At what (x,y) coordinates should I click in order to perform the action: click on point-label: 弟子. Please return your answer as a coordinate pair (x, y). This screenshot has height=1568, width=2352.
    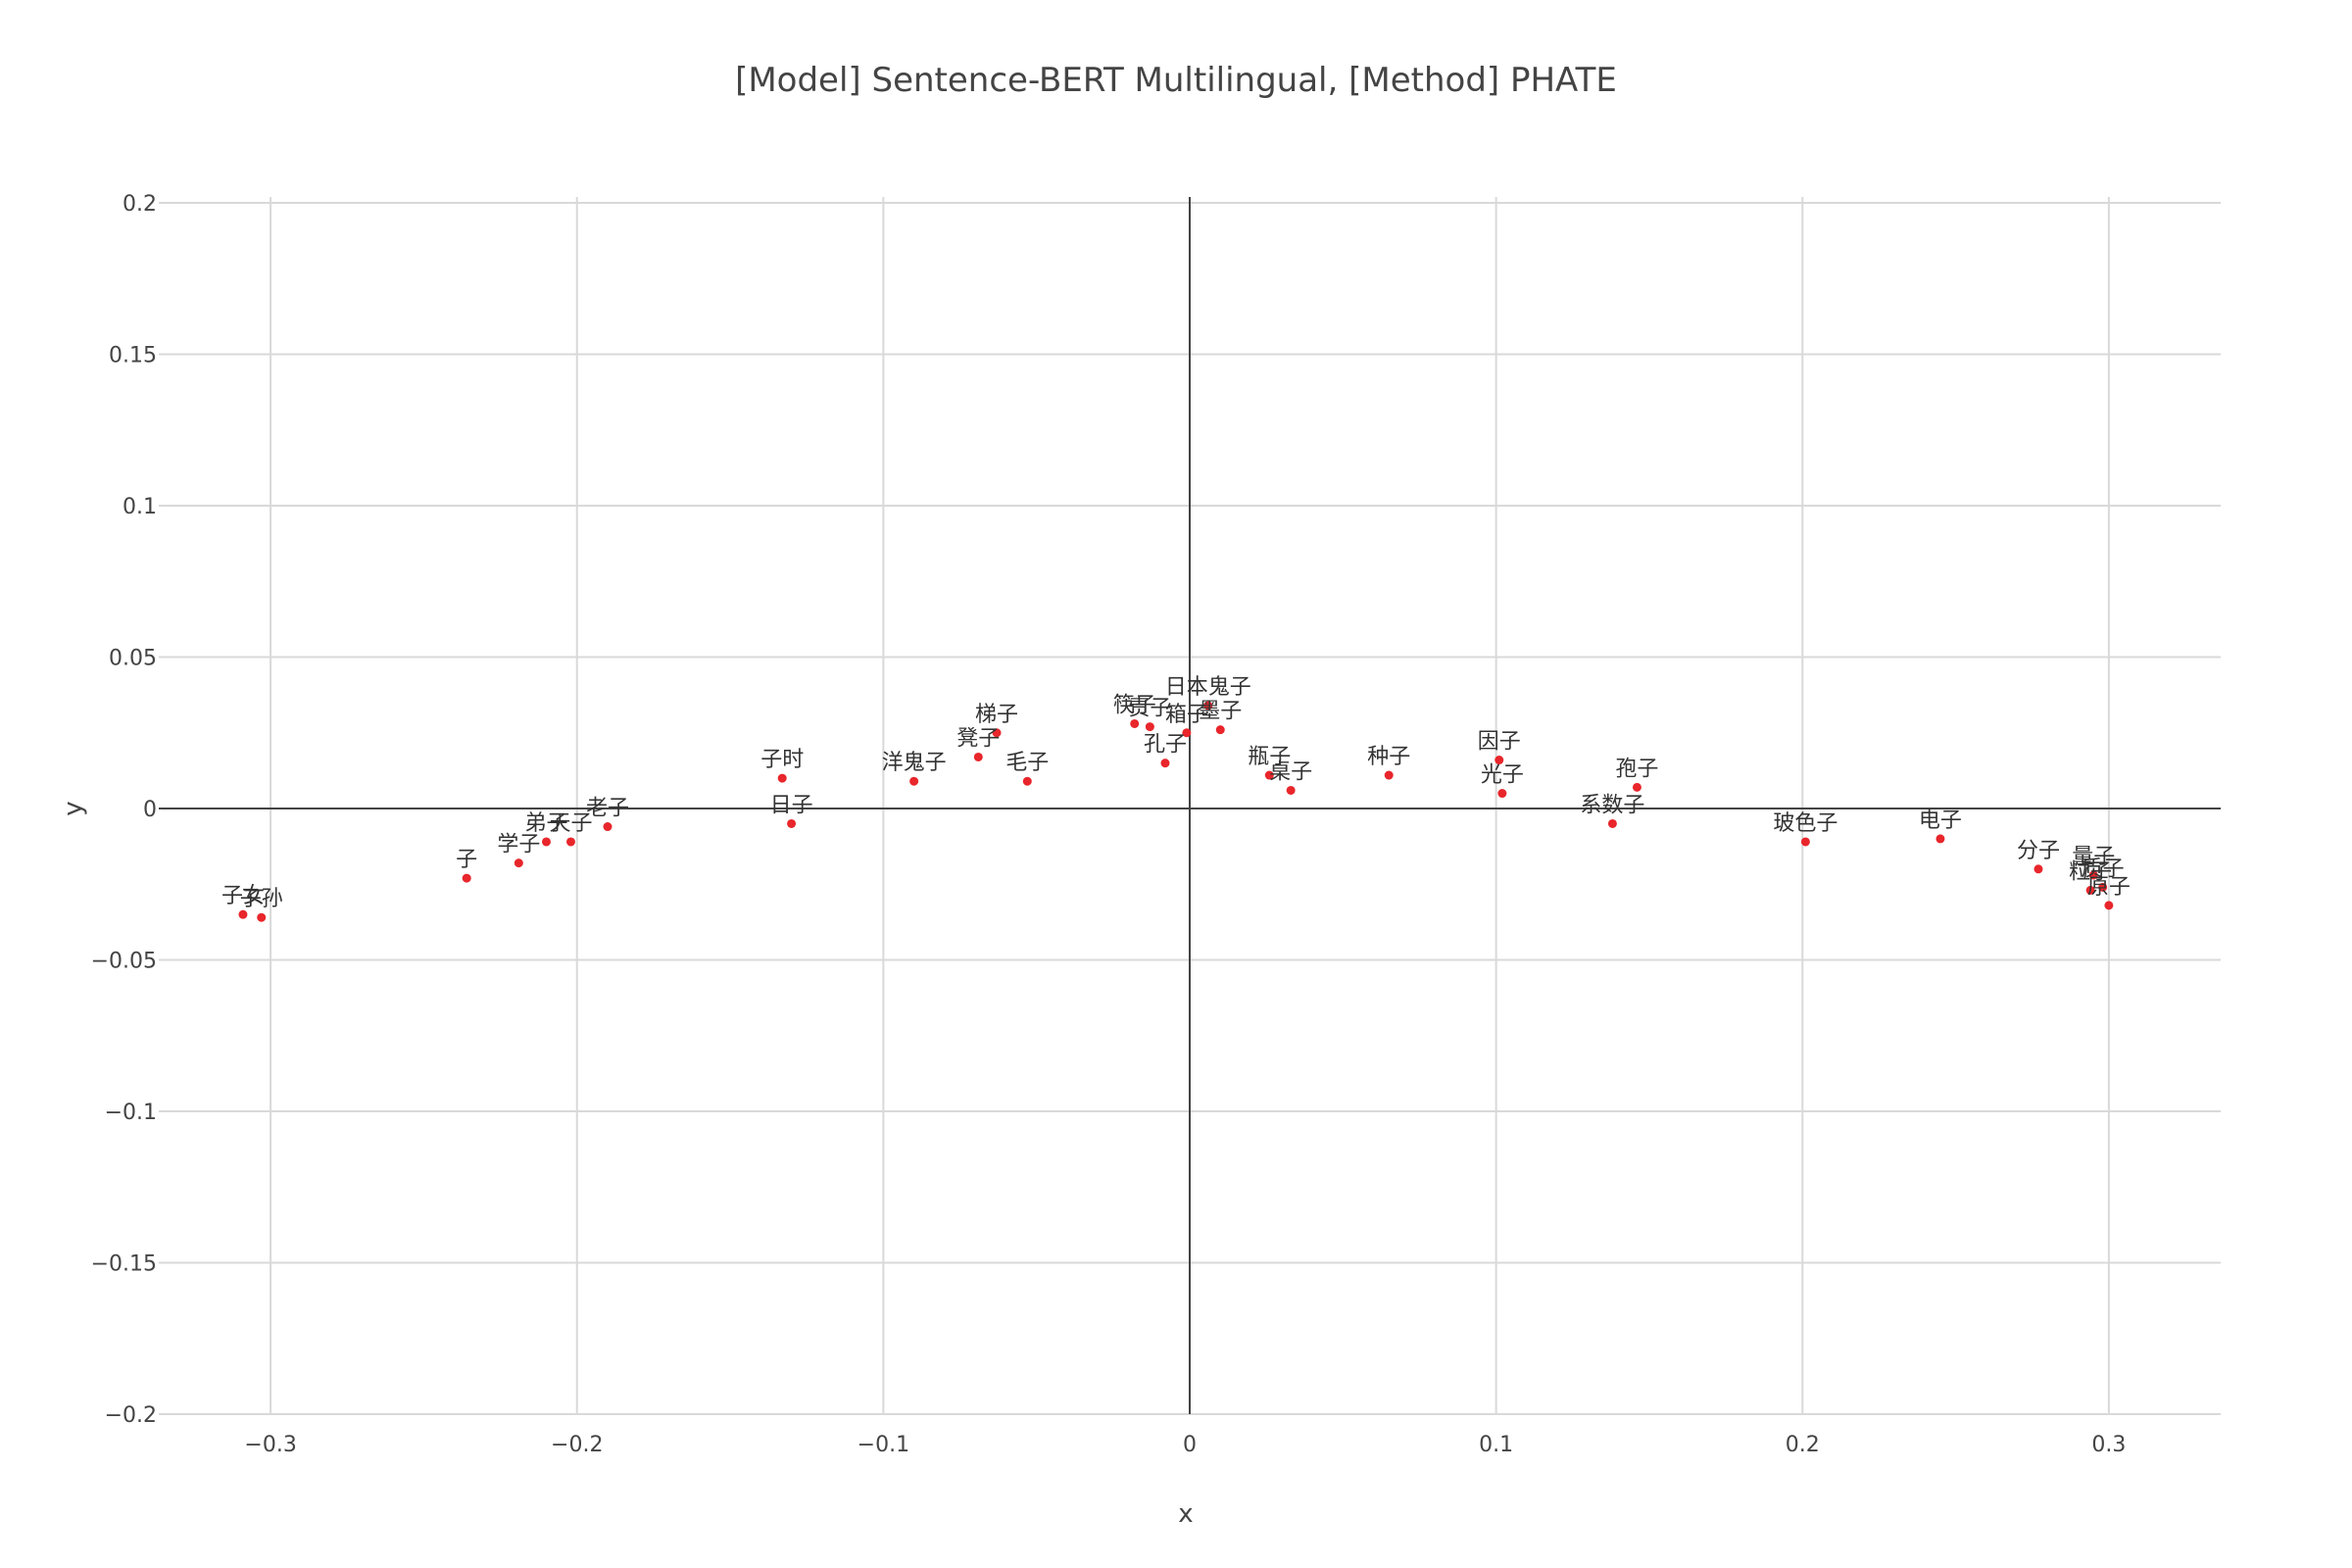
    Looking at the image, I should click on (545, 823).